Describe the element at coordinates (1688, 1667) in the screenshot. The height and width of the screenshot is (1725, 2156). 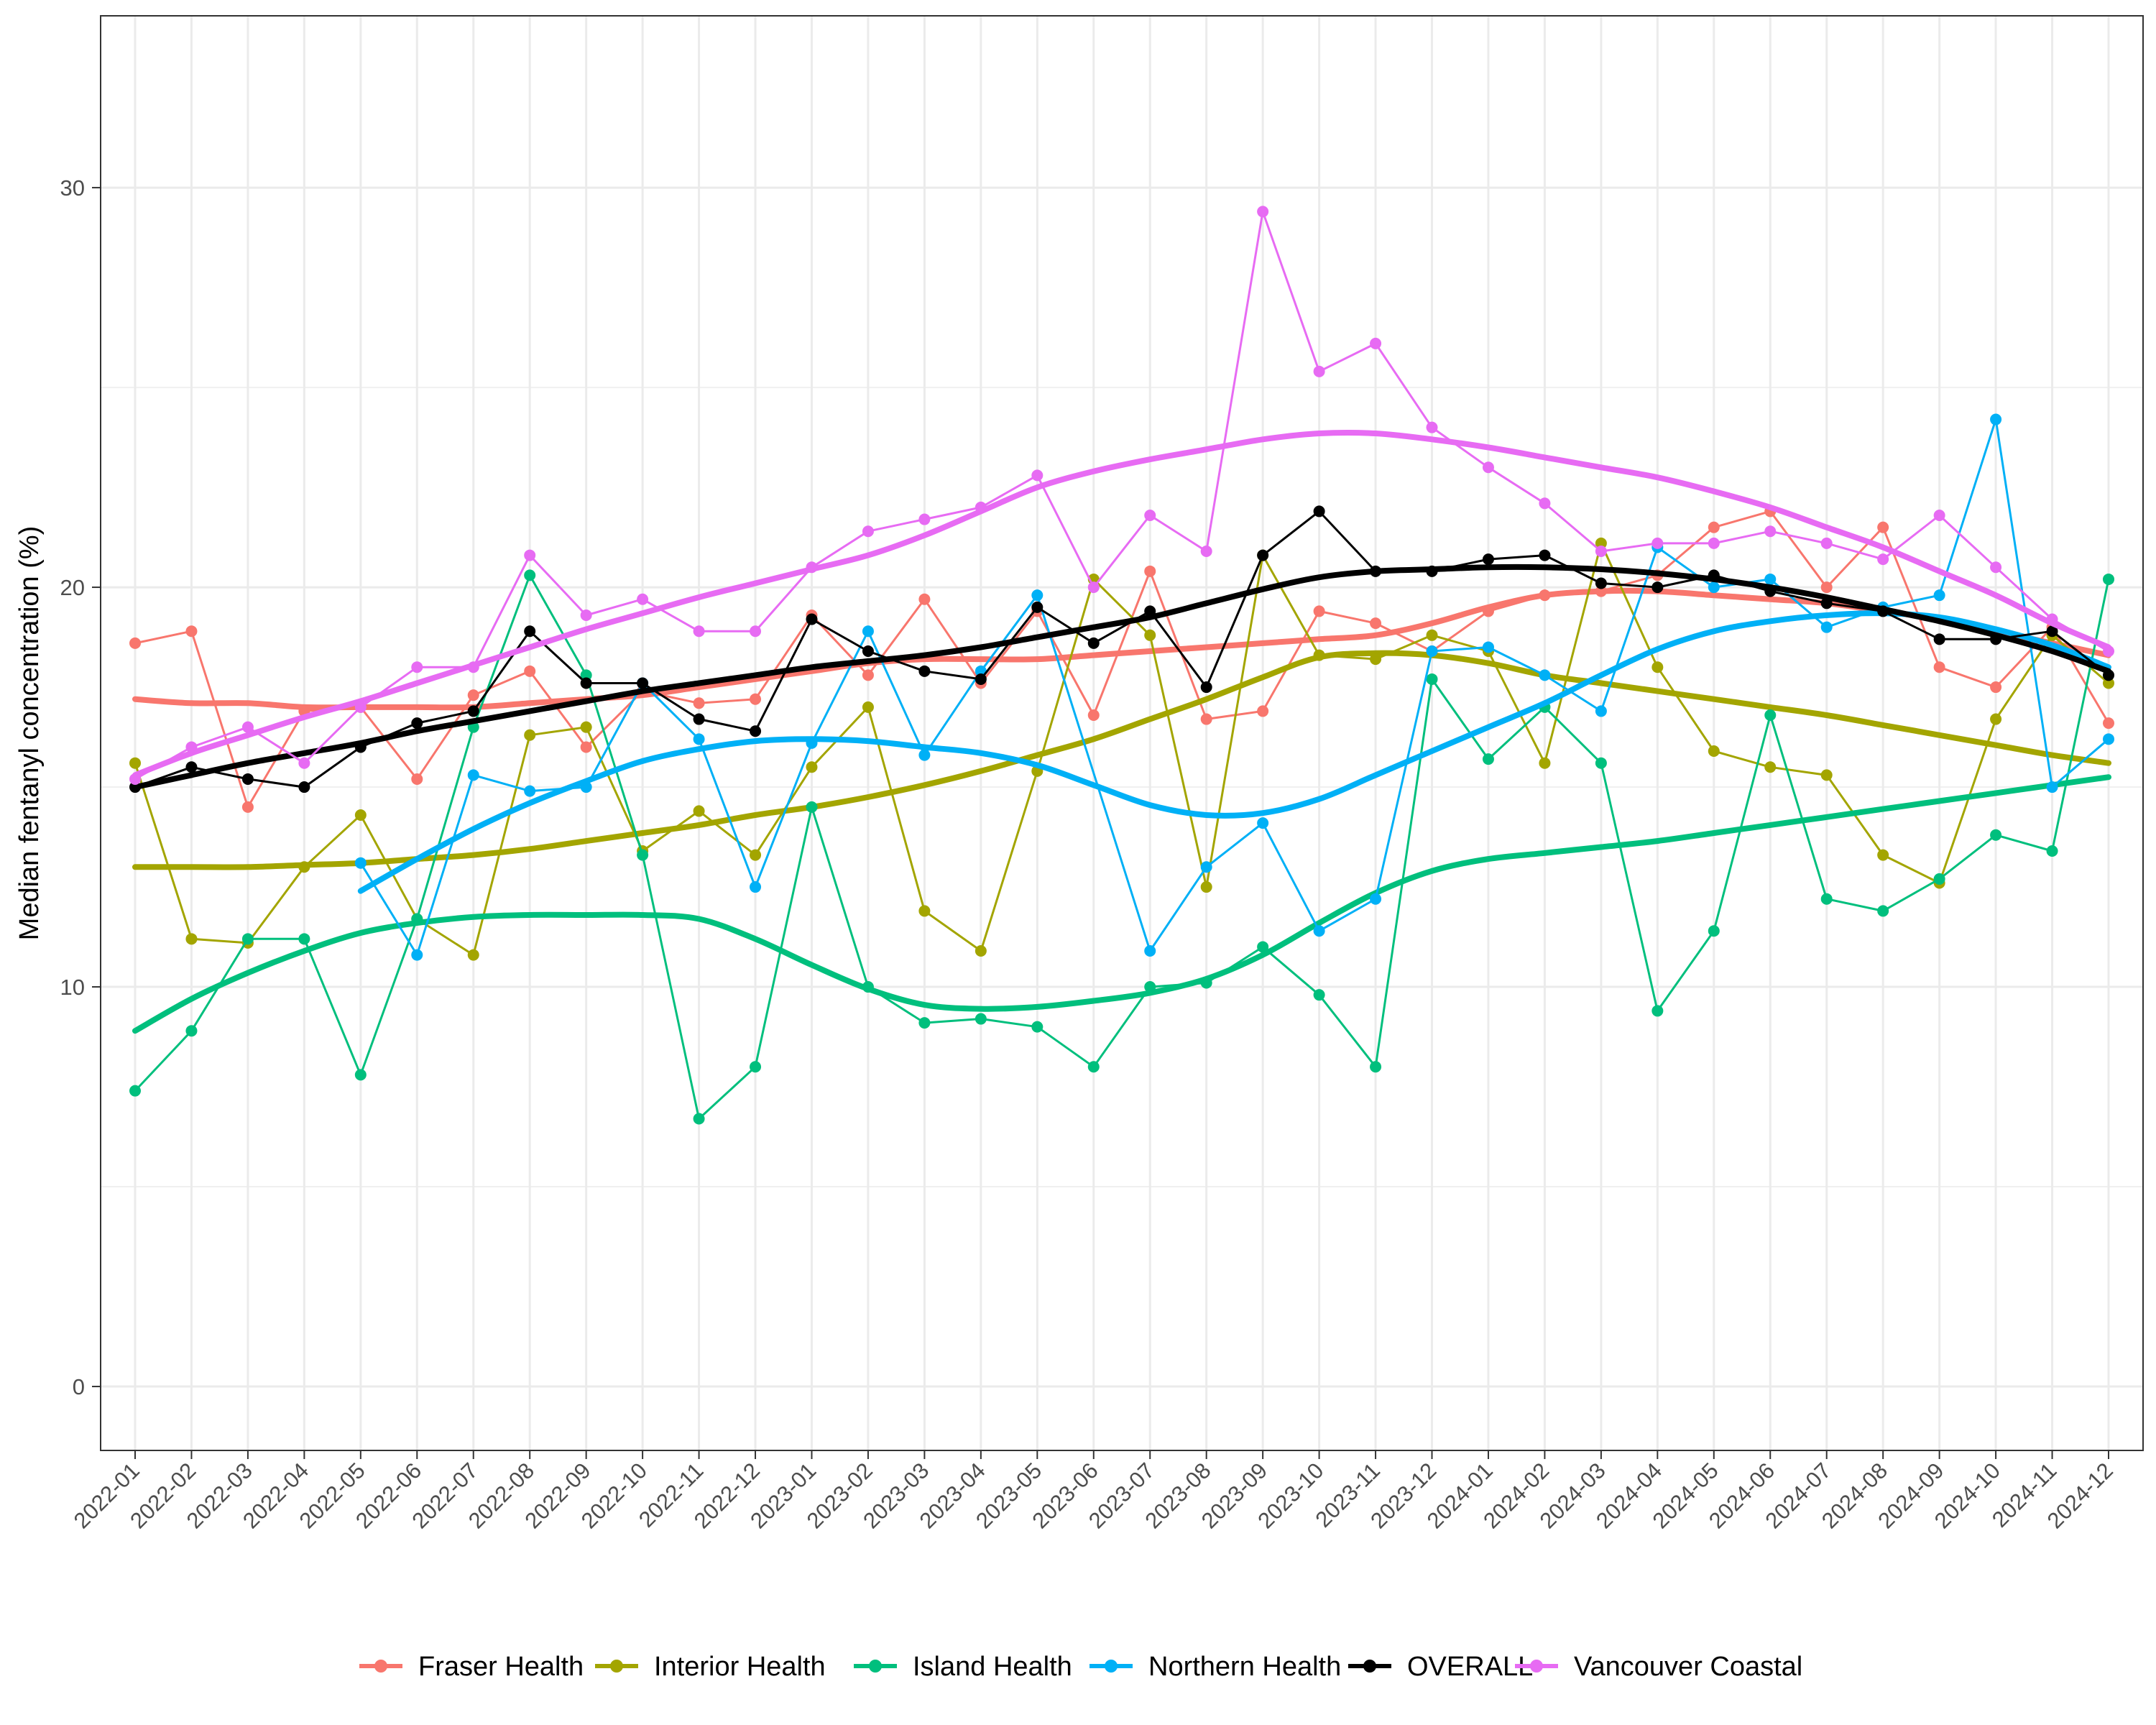
I see `legend-label: Vancouver Coastal` at that location.